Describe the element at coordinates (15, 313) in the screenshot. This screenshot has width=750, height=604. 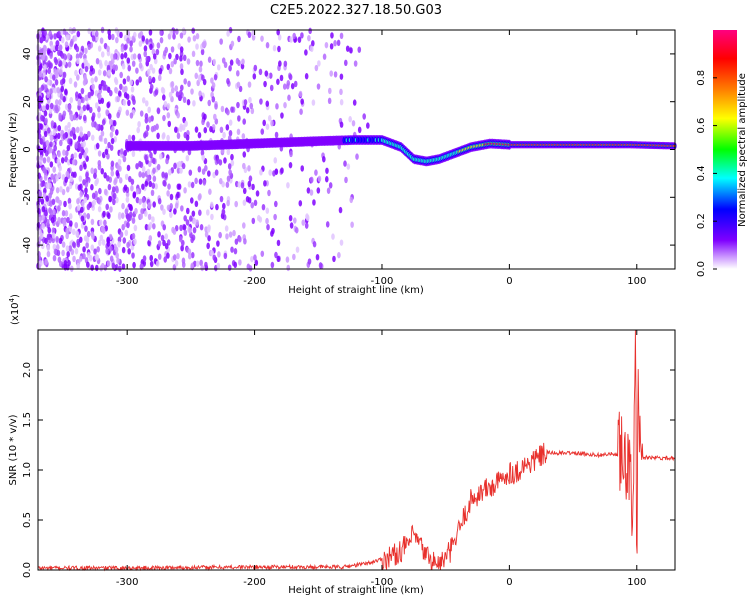
I see `snr-y-scale-base: (x10` at that location.